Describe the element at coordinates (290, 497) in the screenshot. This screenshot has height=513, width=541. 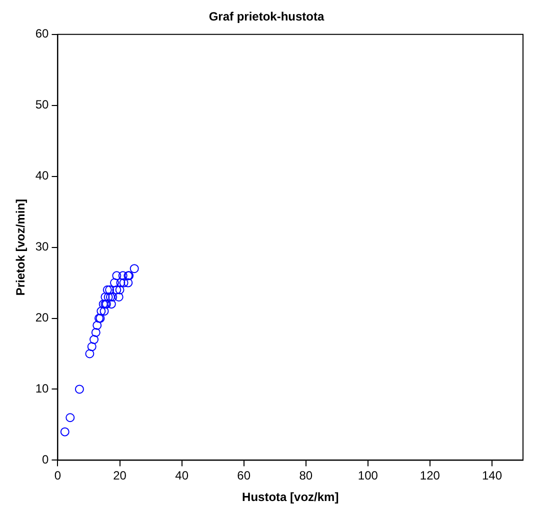
I see `x-axis-title: Hustota [voz/km]` at that location.